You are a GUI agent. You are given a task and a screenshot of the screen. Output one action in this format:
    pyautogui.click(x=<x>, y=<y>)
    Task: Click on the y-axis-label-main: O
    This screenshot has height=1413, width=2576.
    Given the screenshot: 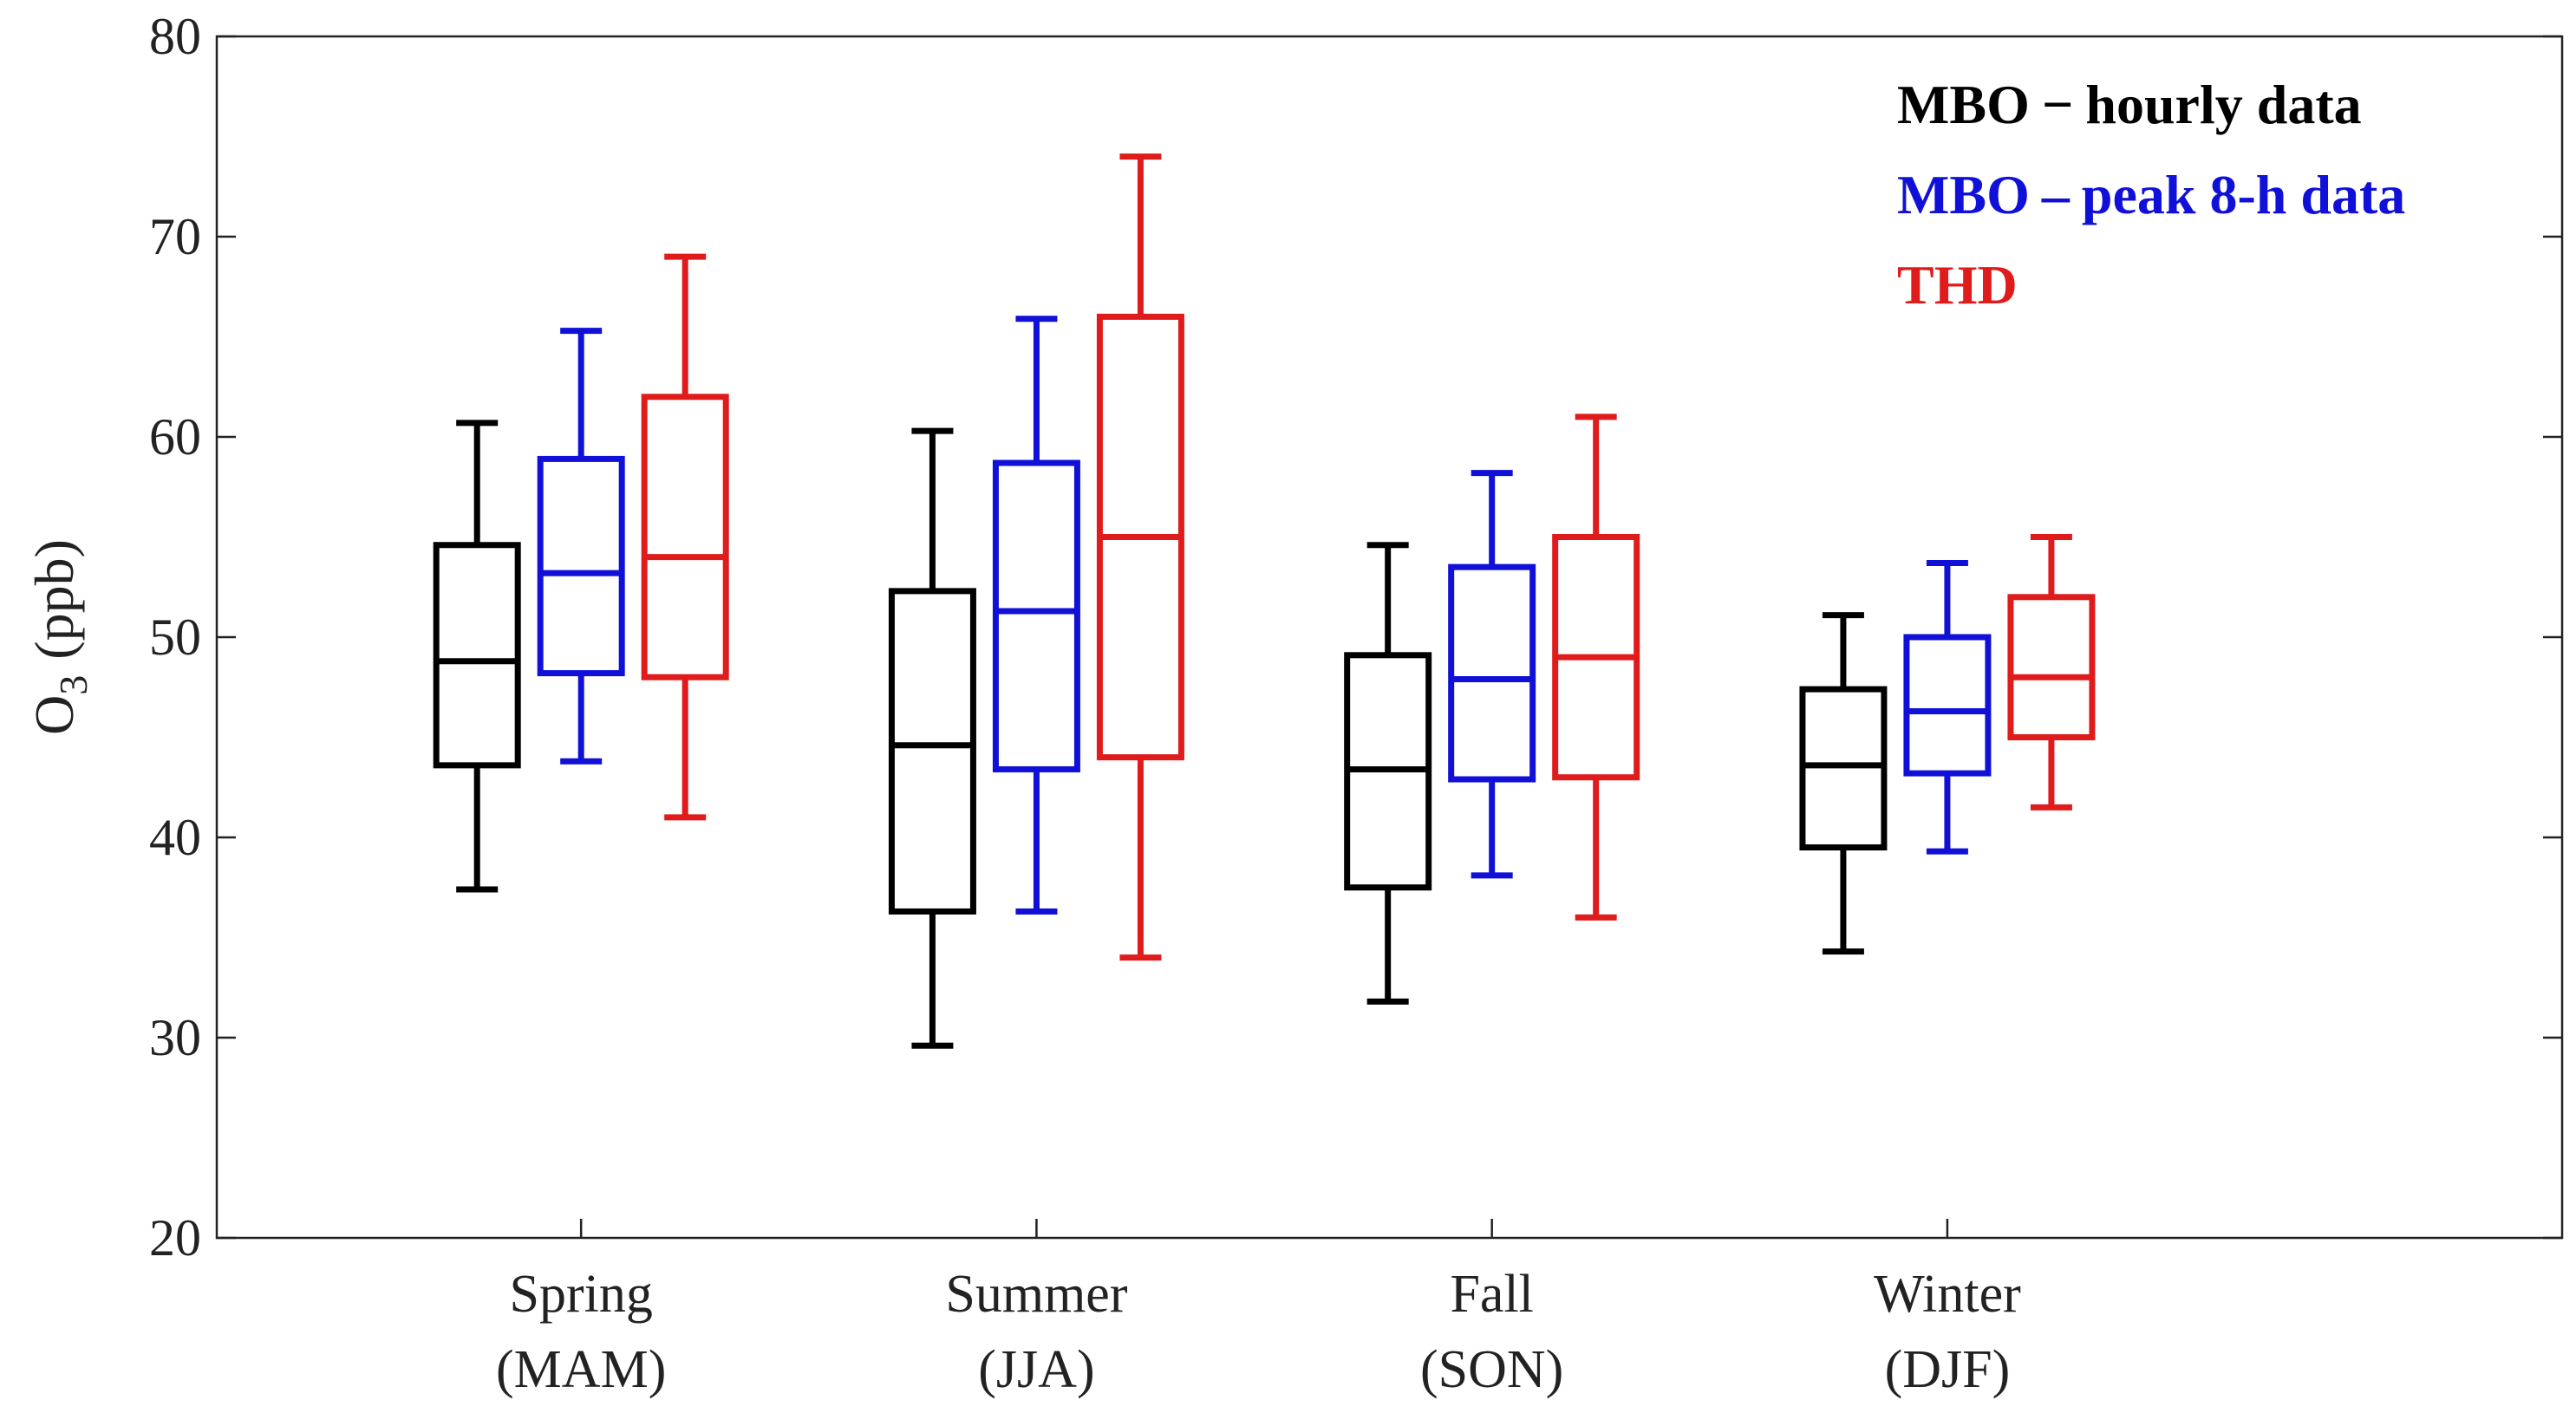 What is the action you would take?
    pyautogui.click(x=54, y=715)
    